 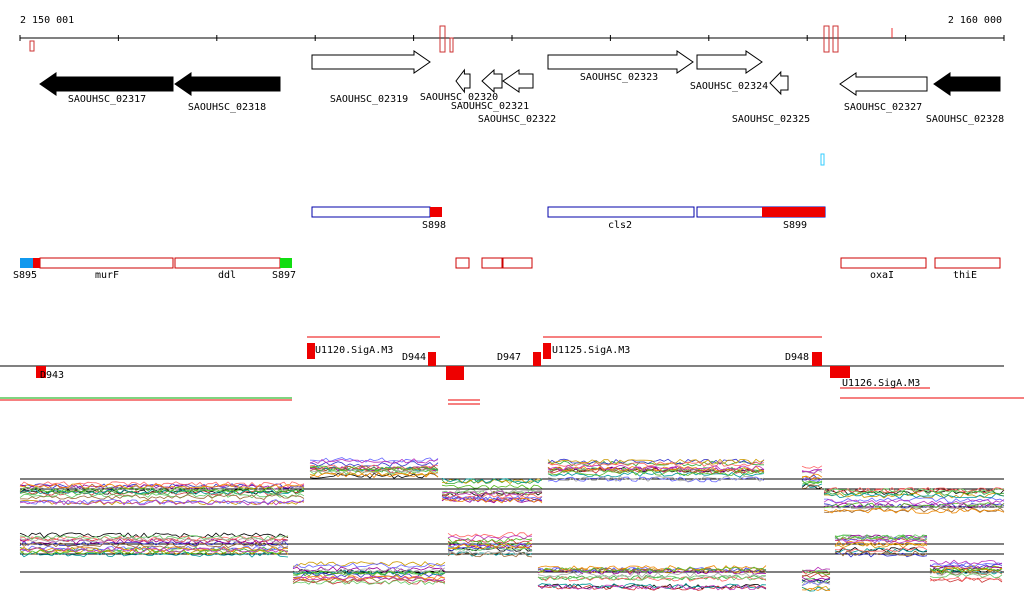 What do you see at coordinates (965, 275) in the screenshot?
I see `feature-label: thiE` at bounding box center [965, 275].